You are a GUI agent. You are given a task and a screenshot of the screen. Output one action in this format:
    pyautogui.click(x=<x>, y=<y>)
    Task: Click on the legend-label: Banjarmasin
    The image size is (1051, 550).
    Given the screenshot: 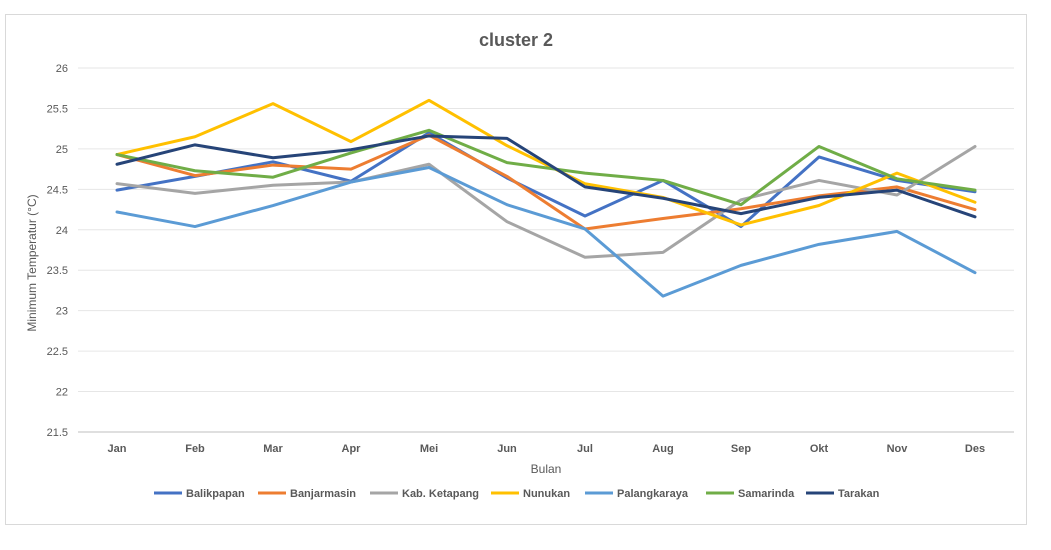 What is the action you would take?
    pyautogui.click(x=323, y=494)
    